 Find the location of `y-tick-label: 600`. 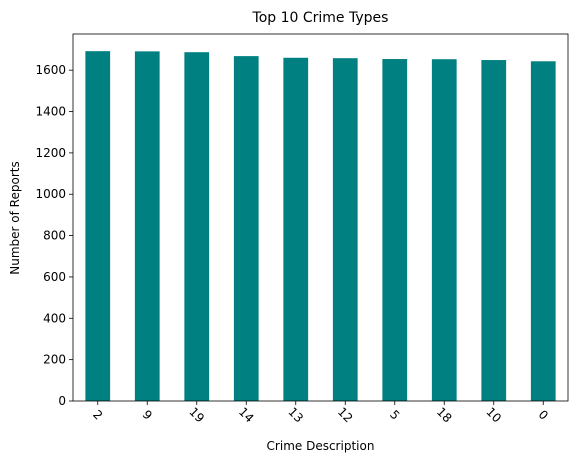

y-tick-label: 600 is located at coordinates (54, 277).